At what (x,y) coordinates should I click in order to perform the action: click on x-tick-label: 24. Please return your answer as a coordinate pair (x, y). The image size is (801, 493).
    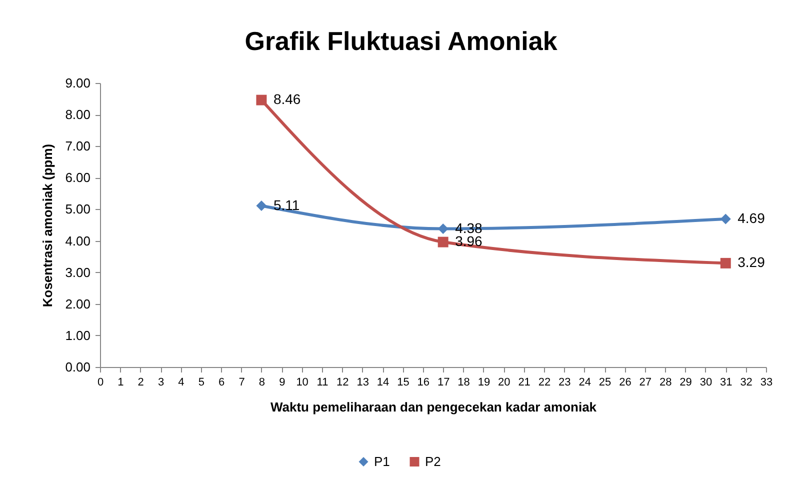
    Looking at the image, I should click on (584, 382).